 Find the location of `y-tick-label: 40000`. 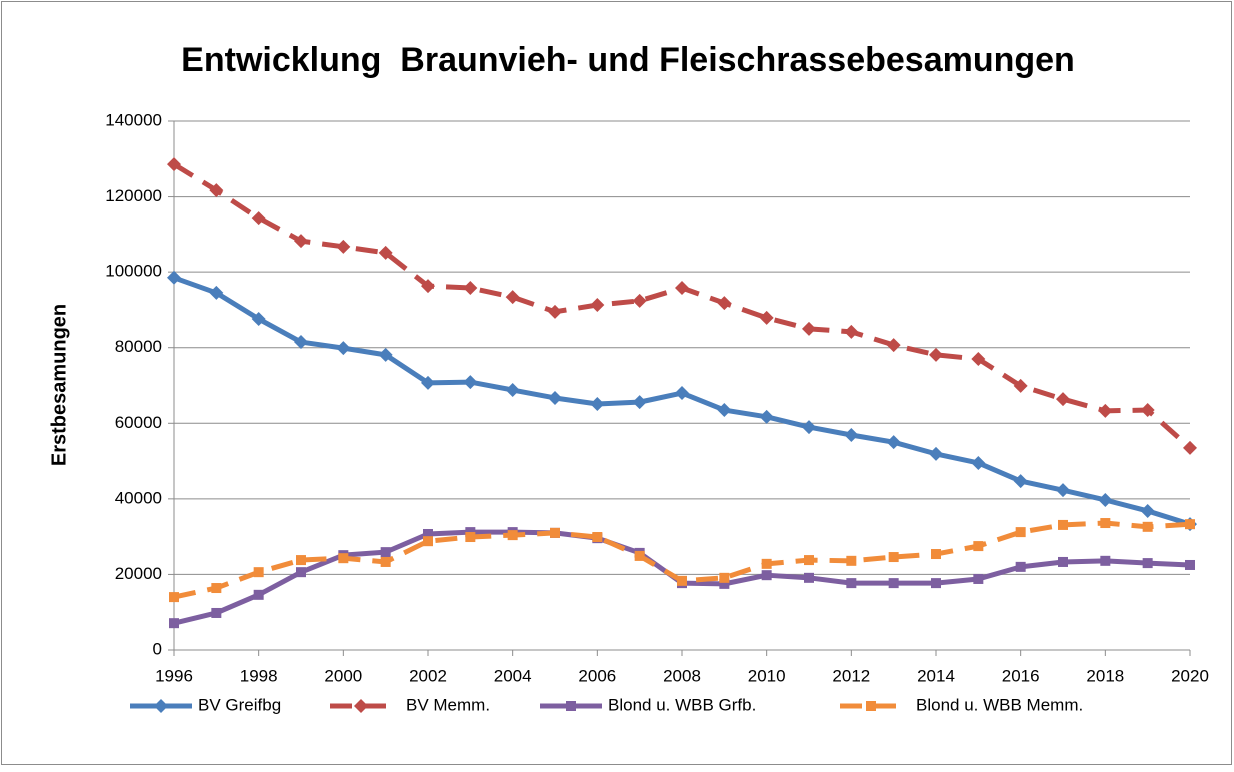

y-tick-label: 40000 is located at coordinates (138, 497).